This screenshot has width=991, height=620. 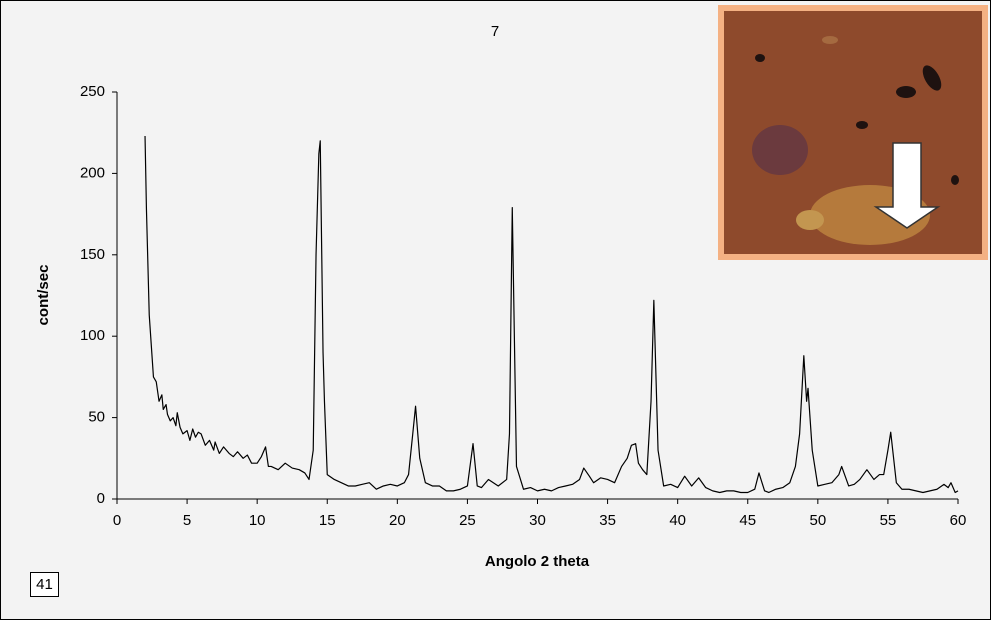 What do you see at coordinates (397, 520) in the screenshot?
I see `x-tick-label: 20` at bounding box center [397, 520].